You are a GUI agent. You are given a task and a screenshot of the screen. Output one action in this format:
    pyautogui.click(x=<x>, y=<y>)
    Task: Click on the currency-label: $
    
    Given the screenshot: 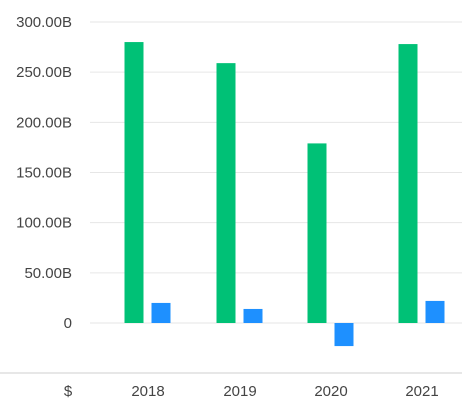 What is the action you would take?
    pyautogui.click(x=68, y=391)
    